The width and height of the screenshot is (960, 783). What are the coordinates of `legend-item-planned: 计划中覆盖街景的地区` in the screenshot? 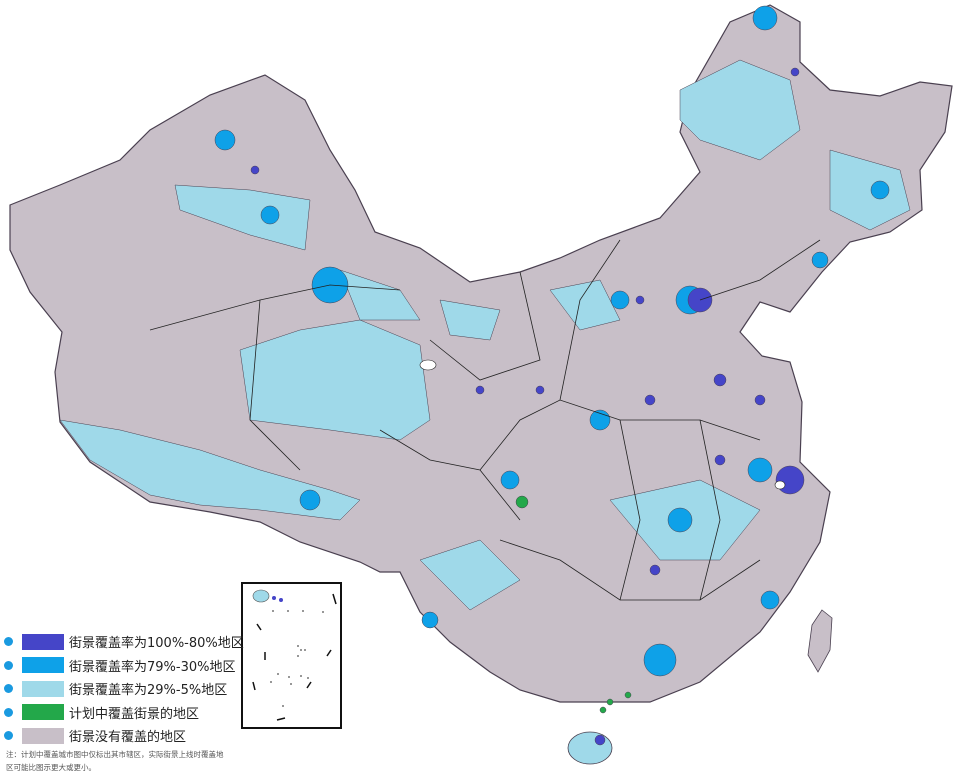 It's located at (124, 713).